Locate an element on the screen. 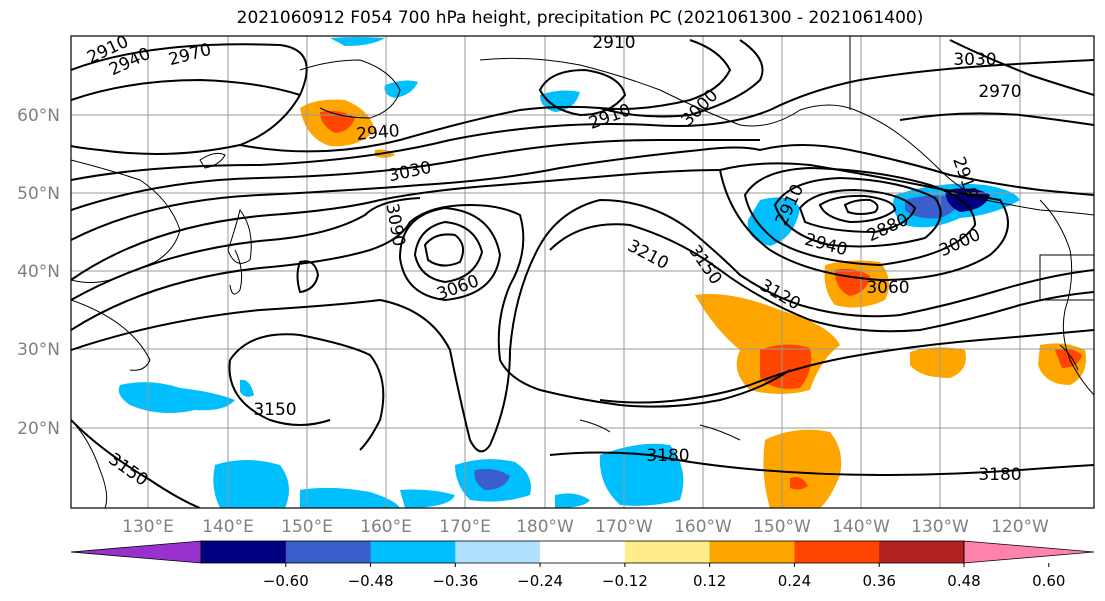  longitude-label: 150°E is located at coordinates (307, 527).